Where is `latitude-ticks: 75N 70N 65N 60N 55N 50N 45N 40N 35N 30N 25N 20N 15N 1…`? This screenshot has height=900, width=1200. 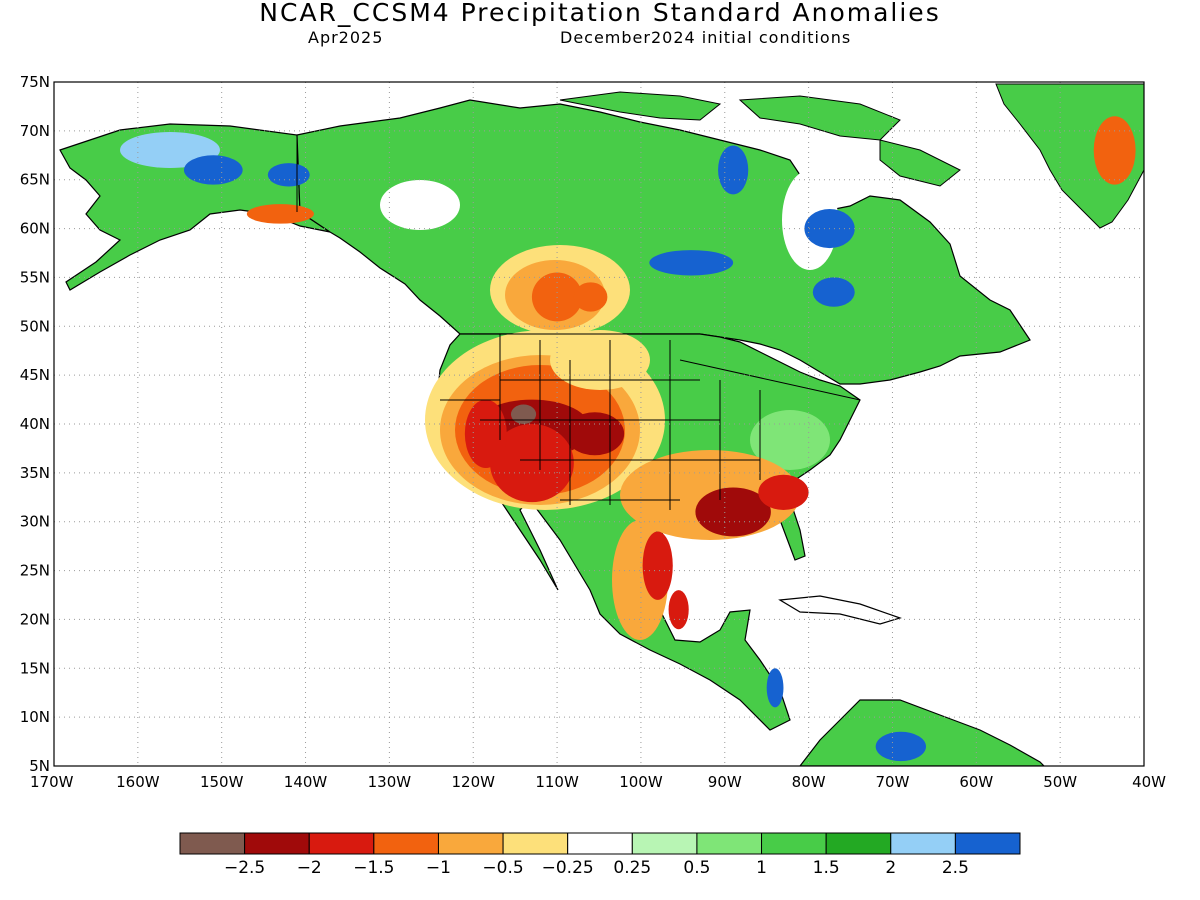 latitude-ticks: 75N 70N 65N 60N 55N 50N 45N 40N 35N 30N 25N 20N 15N 1… is located at coordinates (35, 424).